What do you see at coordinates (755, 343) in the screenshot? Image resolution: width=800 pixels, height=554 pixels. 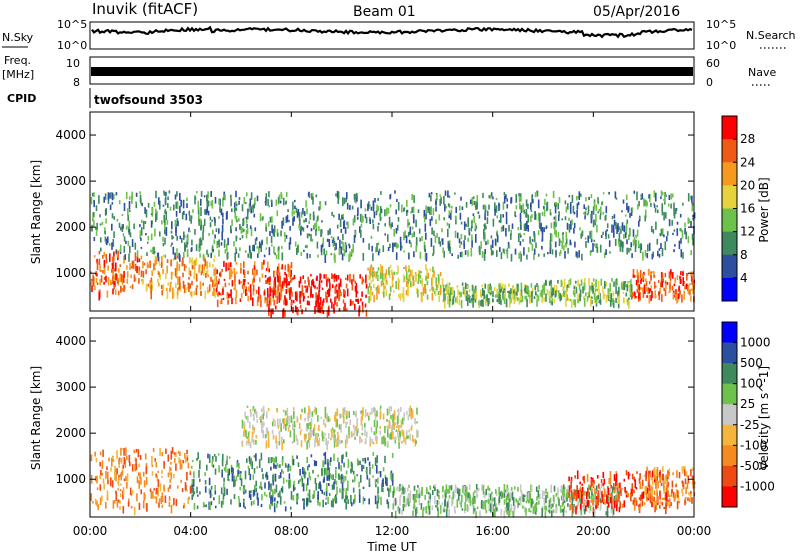 I see `velocity-colorbar-tick-label: 1000` at bounding box center [755, 343].